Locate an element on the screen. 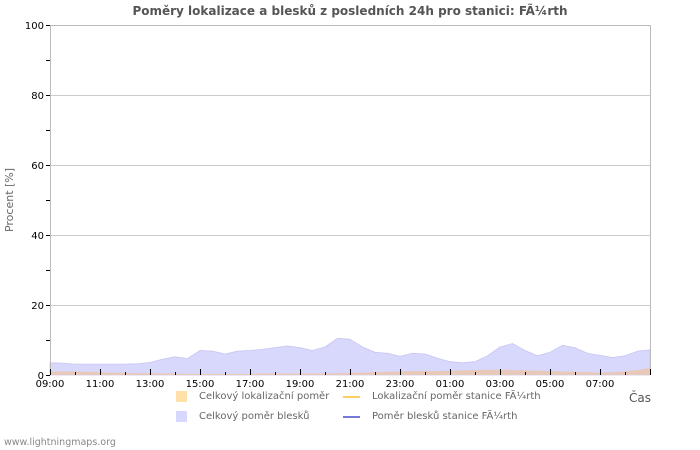  legend-label: Poměr blesků stanice FÃ¼rth is located at coordinates (445, 416).